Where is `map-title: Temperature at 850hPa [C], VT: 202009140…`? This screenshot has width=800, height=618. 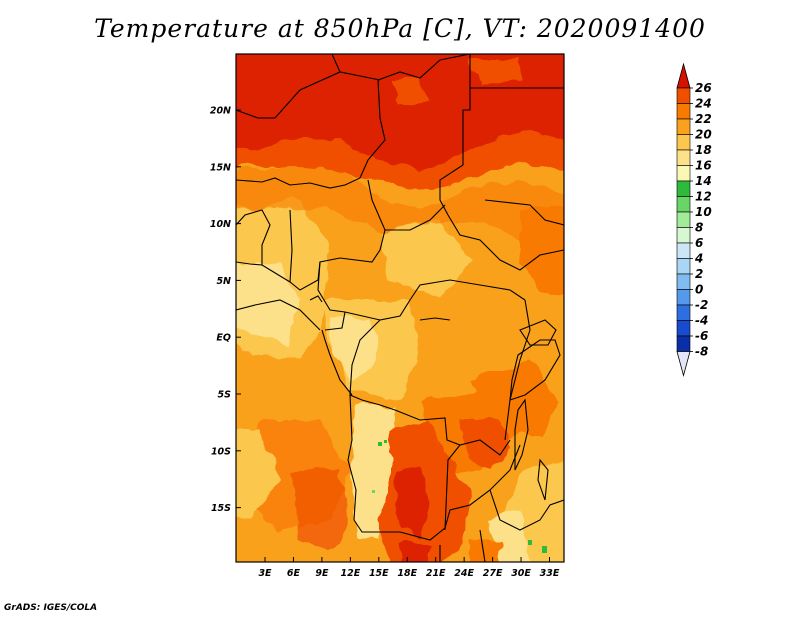
map-title: Temperature at 850hPa [C], VT: 202009140… is located at coordinates (400, 28).